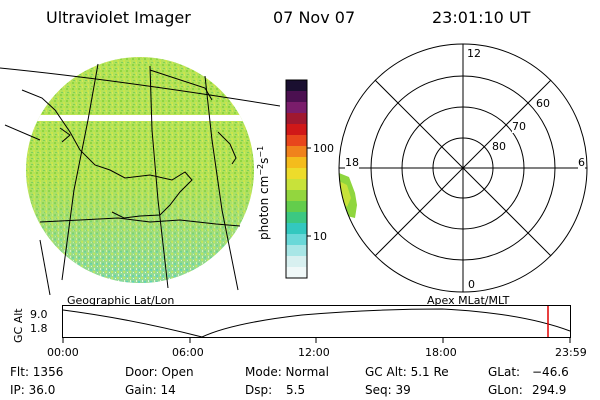  What do you see at coordinates (150, 390) in the screenshot?
I see `gain-value: Gain: 14` at bounding box center [150, 390].